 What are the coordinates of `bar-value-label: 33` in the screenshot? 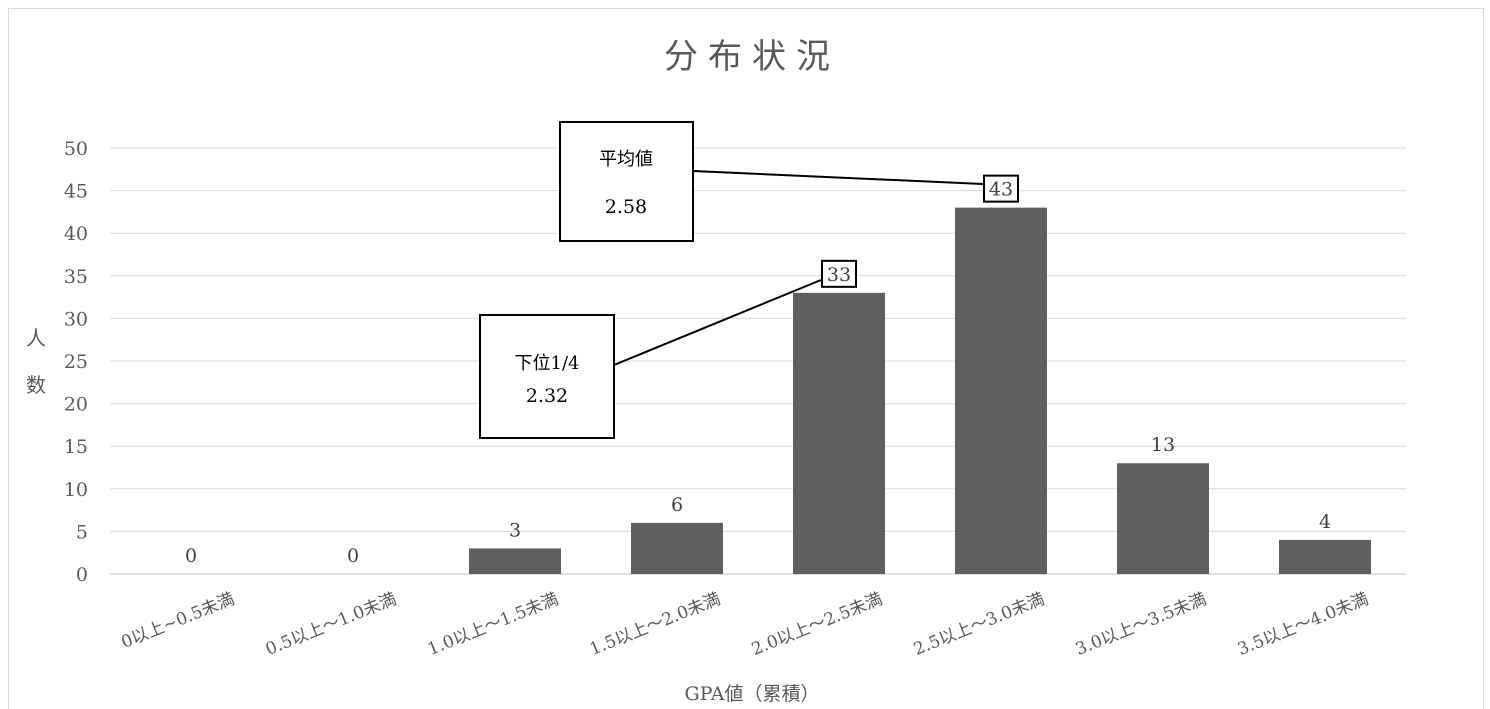 It's located at (839, 275).